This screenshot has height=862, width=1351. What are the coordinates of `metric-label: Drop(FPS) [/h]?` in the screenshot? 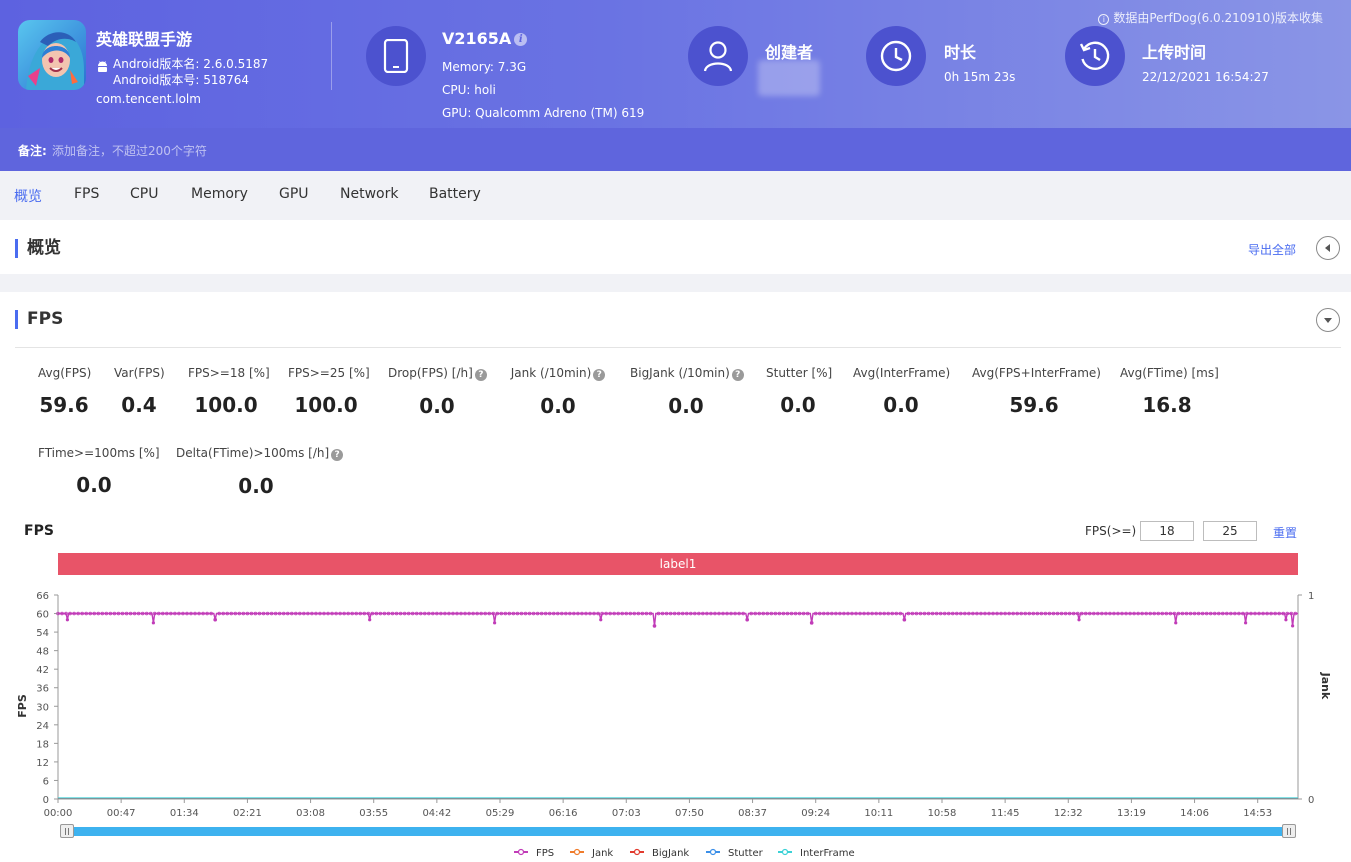 It's located at (437, 373).